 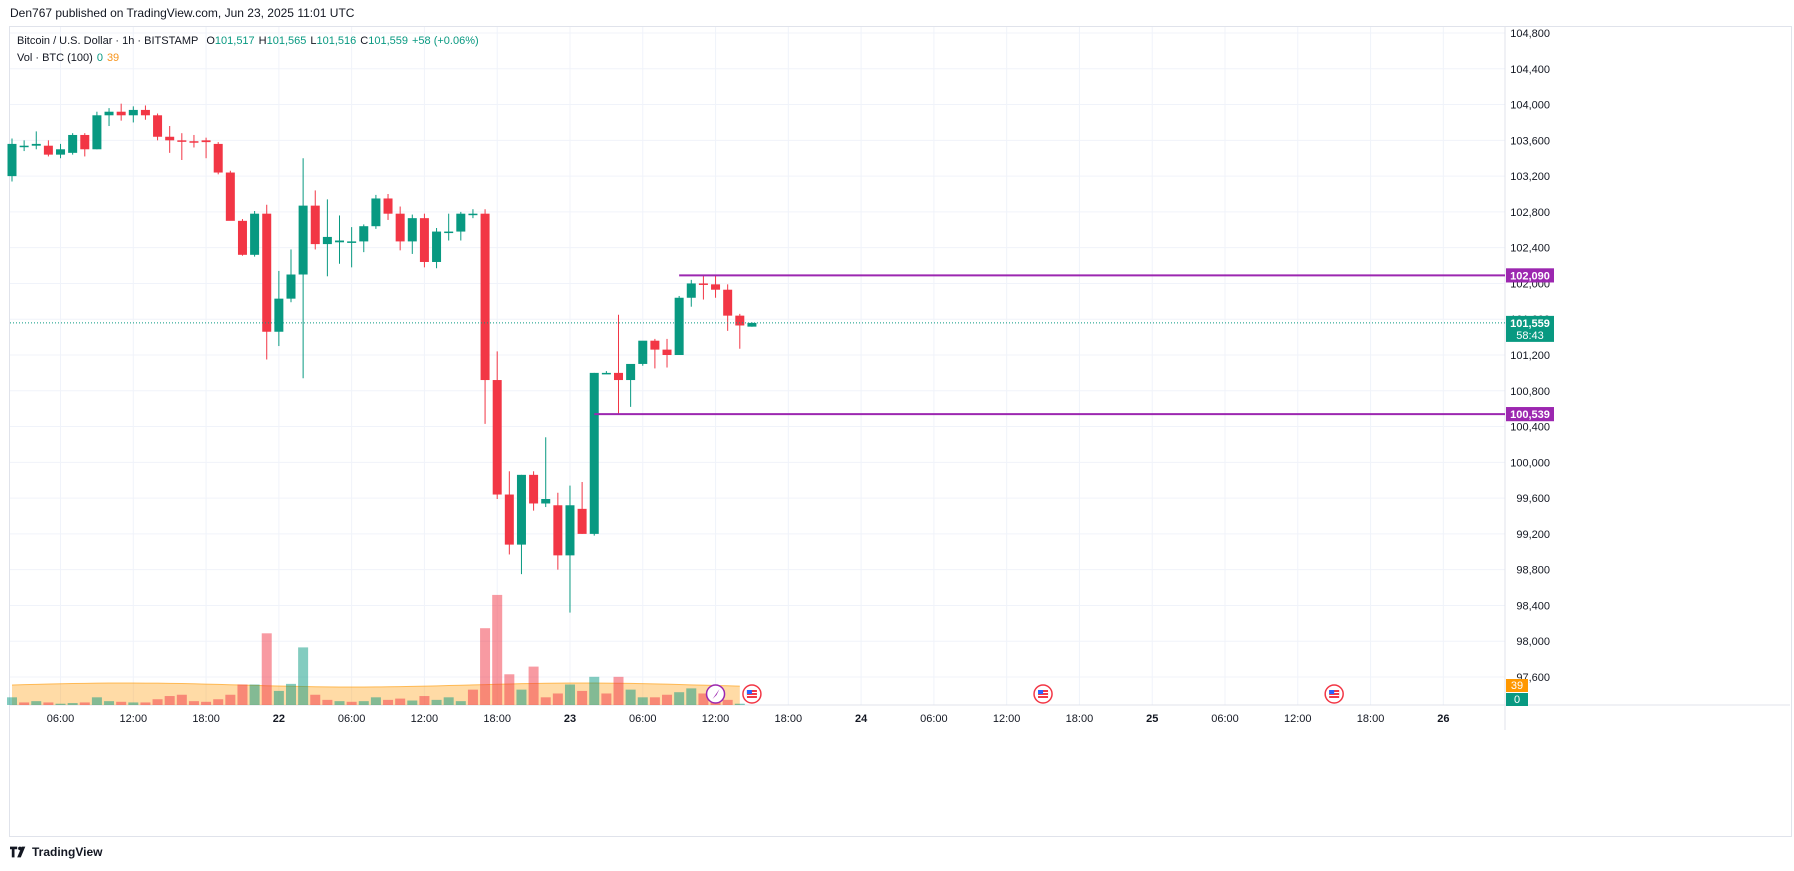 What do you see at coordinates (1530, 106) in the screenshot?
I see `y-tick-label: 104,000` at bounding box center [1530, 106].